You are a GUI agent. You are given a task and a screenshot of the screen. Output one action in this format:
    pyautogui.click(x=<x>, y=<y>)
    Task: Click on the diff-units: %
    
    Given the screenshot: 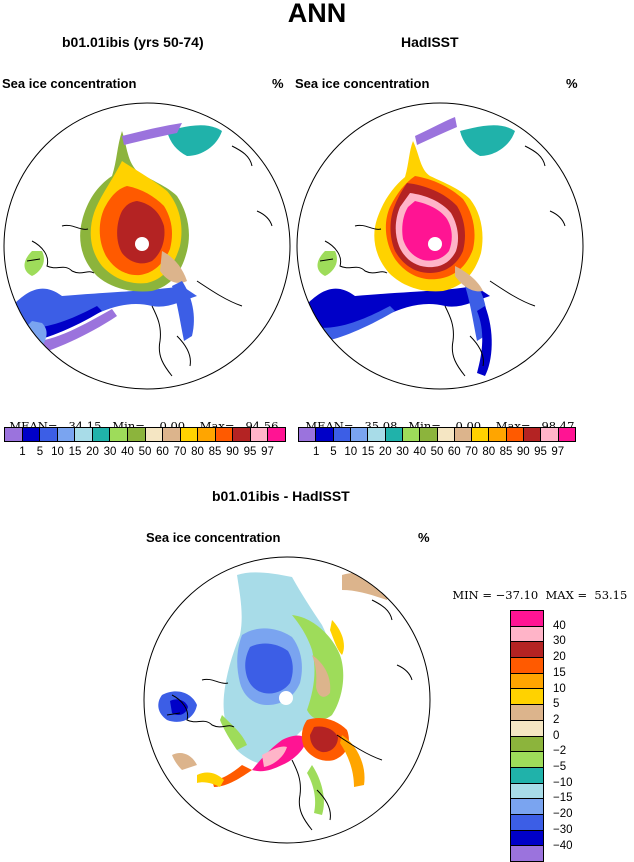 What is the action you would take?
    pyautogui.click(x=424, y=537)
    